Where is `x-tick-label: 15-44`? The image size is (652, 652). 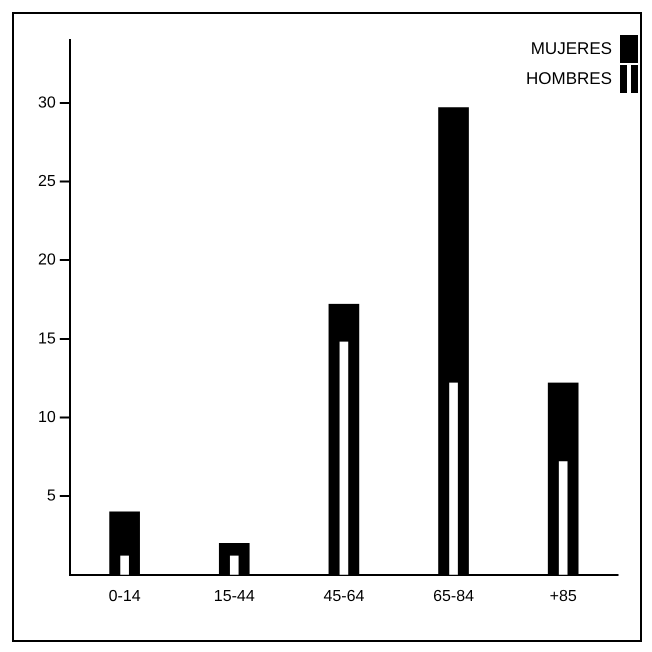 x-tick-label: 15-44 is located at coordinates (234, 596).